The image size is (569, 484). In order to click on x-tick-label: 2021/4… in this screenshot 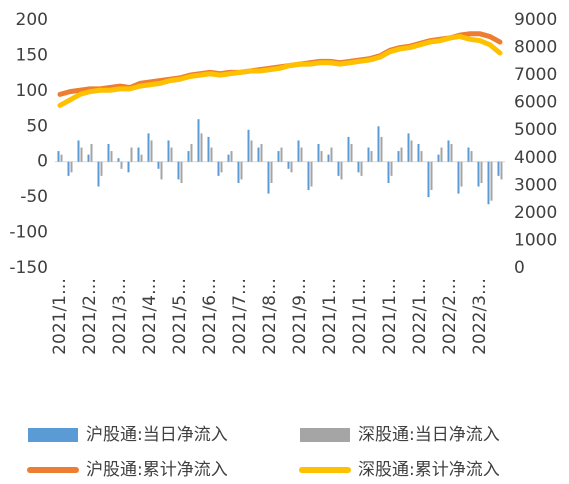, I will do `click(150, 316)`.